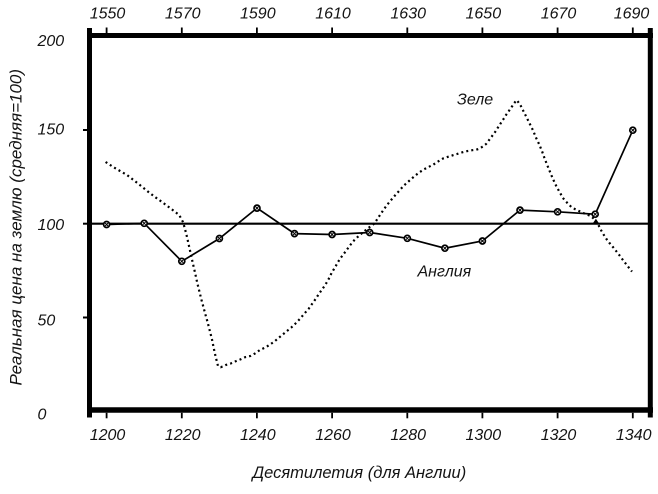 Image resolution: width=658 pixels, height=494 pixels. What do you see at coordinates (51, 225) in the screenshot?
I see `svg-text: 100` at bounding box center [51, 225].